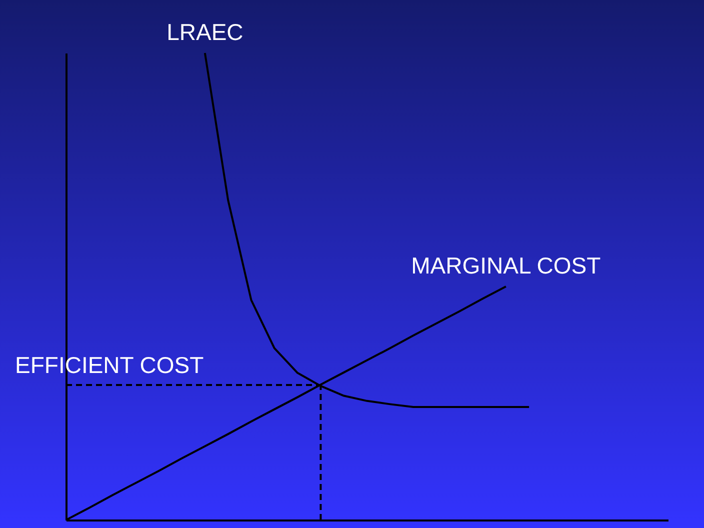 This screenshot has height=528, width=704. I want to click on series-label: LRAEC, so click(205, 32).